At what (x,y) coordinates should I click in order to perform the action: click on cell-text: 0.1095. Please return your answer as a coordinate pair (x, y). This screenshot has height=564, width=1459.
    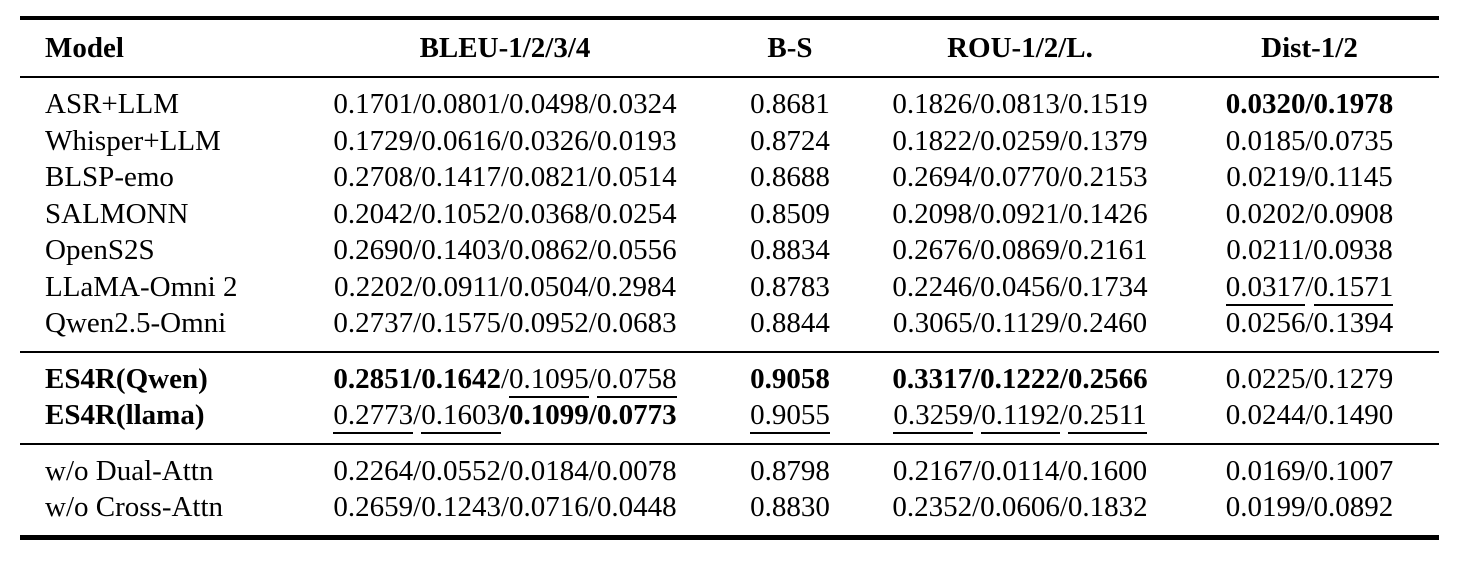
    Looking at the image, I should click on (549, 380).